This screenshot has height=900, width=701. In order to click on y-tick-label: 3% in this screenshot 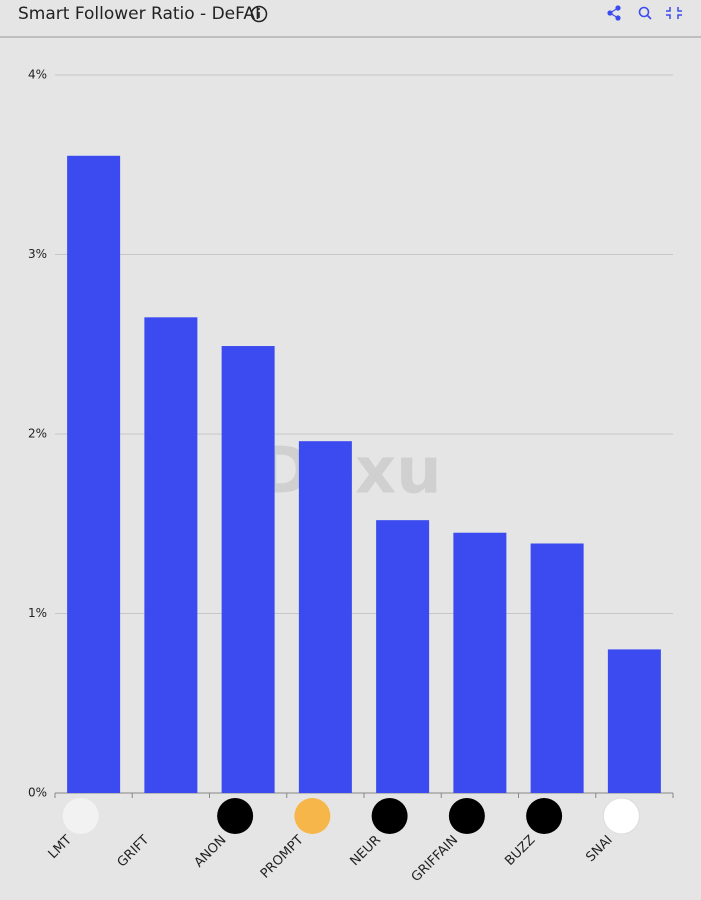, I will do `click(37, 254)`.